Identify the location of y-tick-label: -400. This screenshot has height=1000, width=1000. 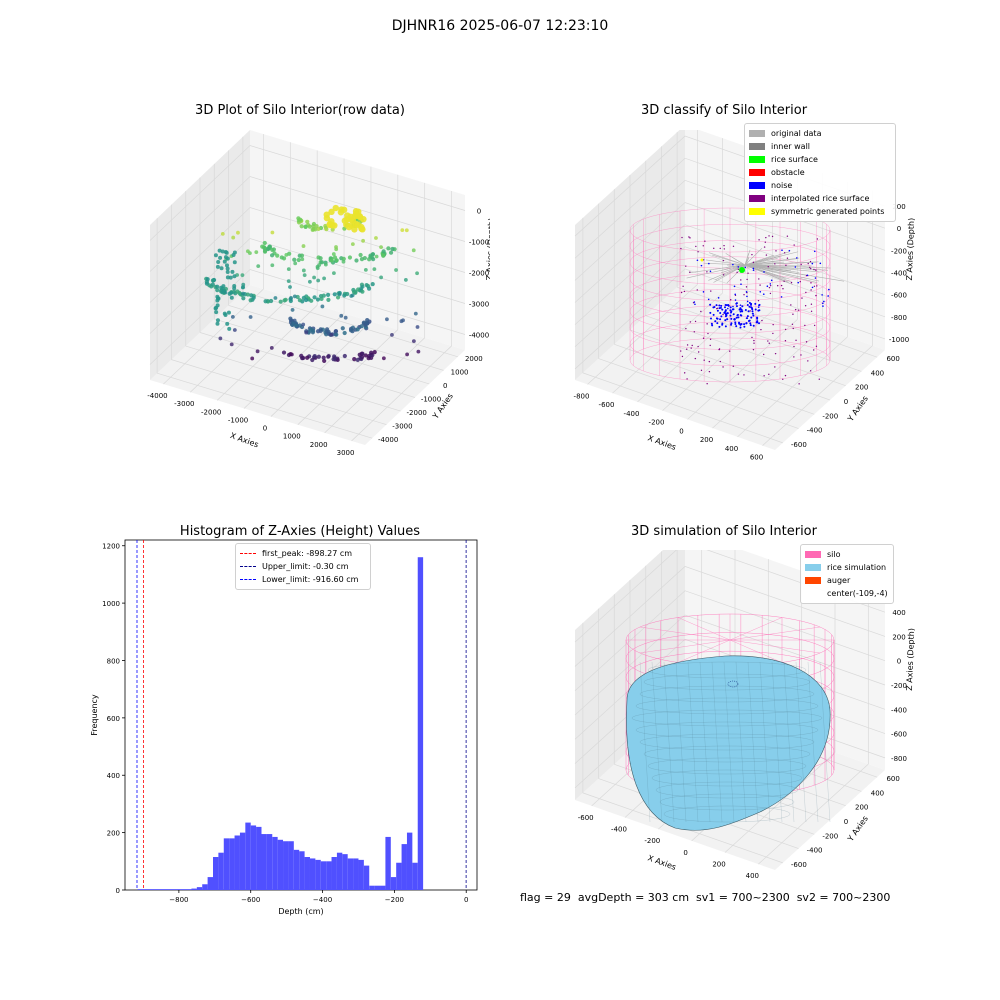
(815, 851).